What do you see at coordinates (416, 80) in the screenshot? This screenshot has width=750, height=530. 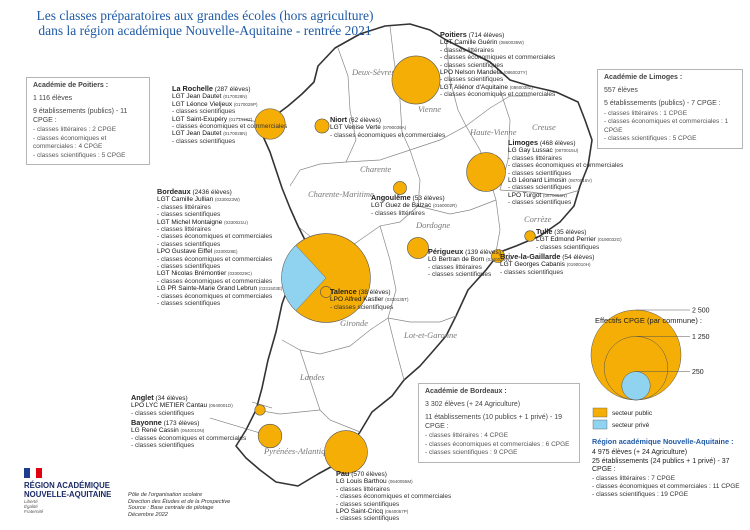 I see `bubble-poitiers` at bounding box center [416, 80].